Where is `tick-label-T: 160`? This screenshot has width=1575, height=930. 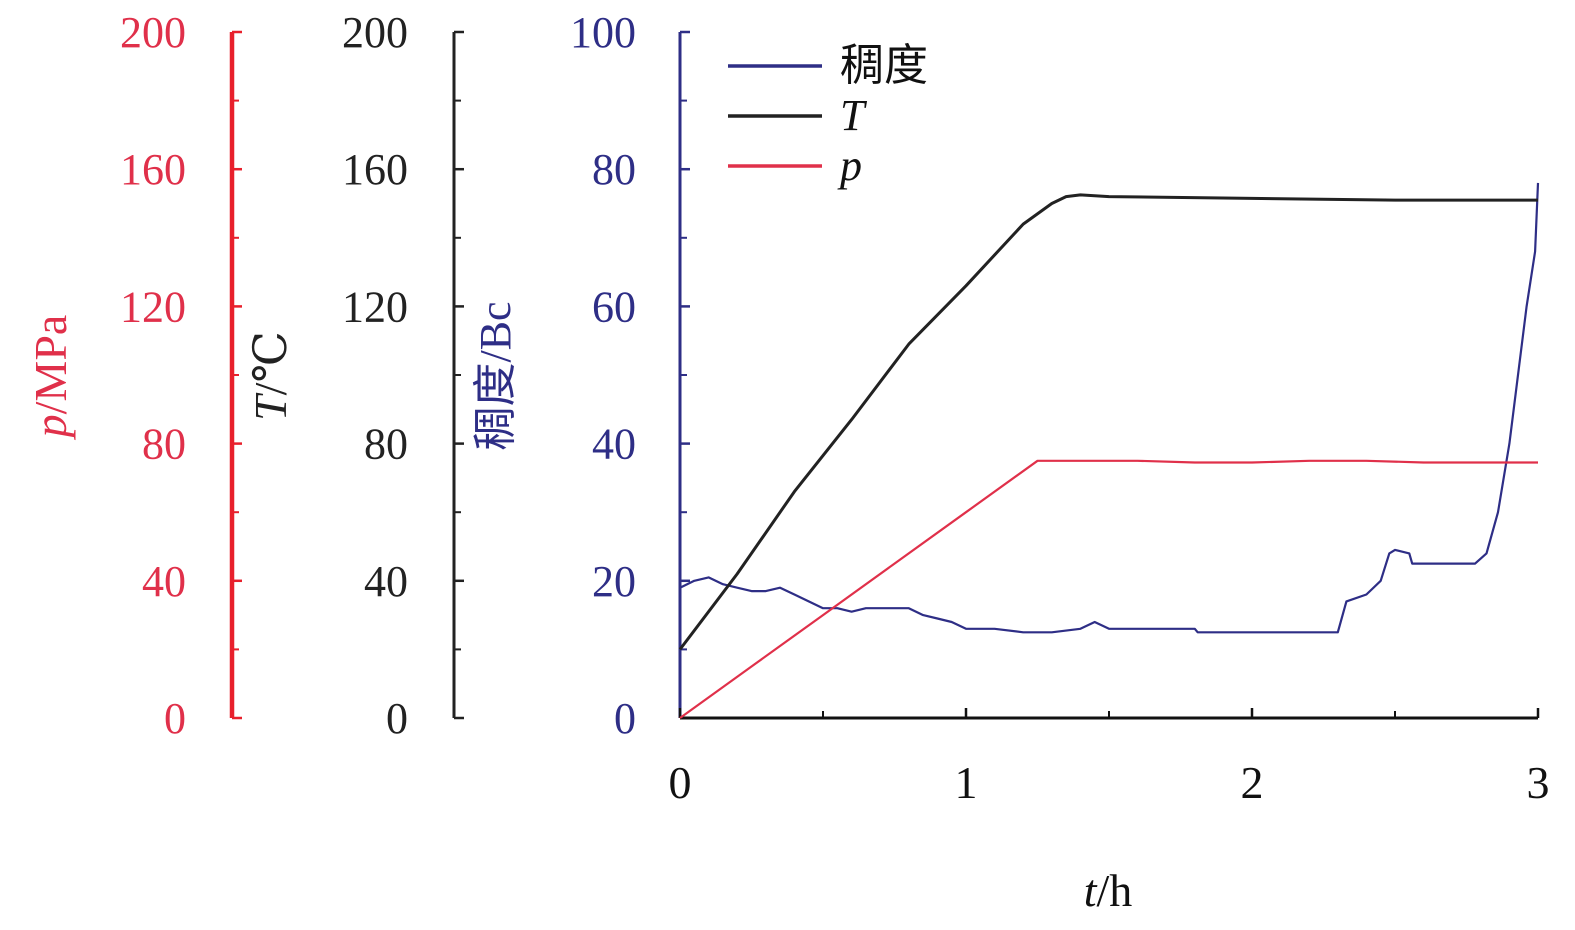
tick-label-T: 160 is located at coordinates (375, 169).